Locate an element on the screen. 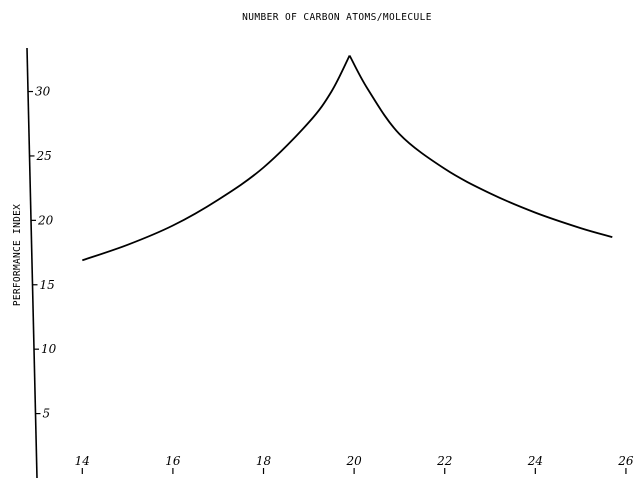 This screenshot has height=478, width=644. x-tick-label: 24 is located at coordinates (535, 461).